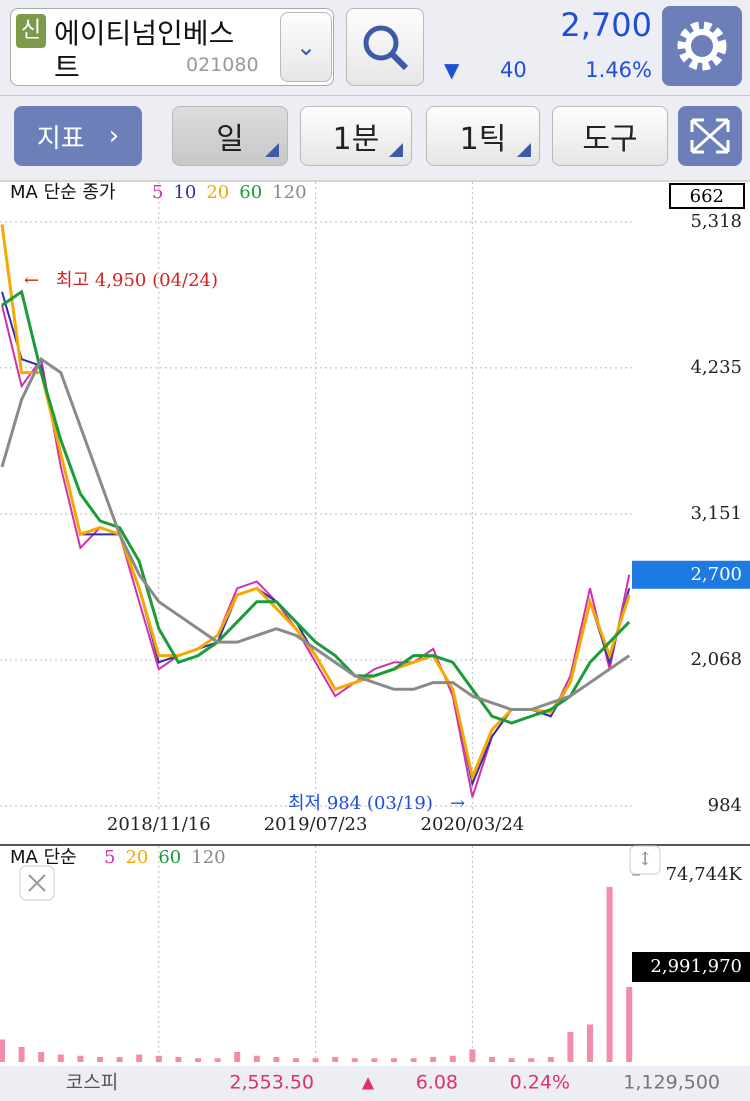 This screenshot has width=750, height=1101. I want to click on minute-button: 1분, so click(356, 136).